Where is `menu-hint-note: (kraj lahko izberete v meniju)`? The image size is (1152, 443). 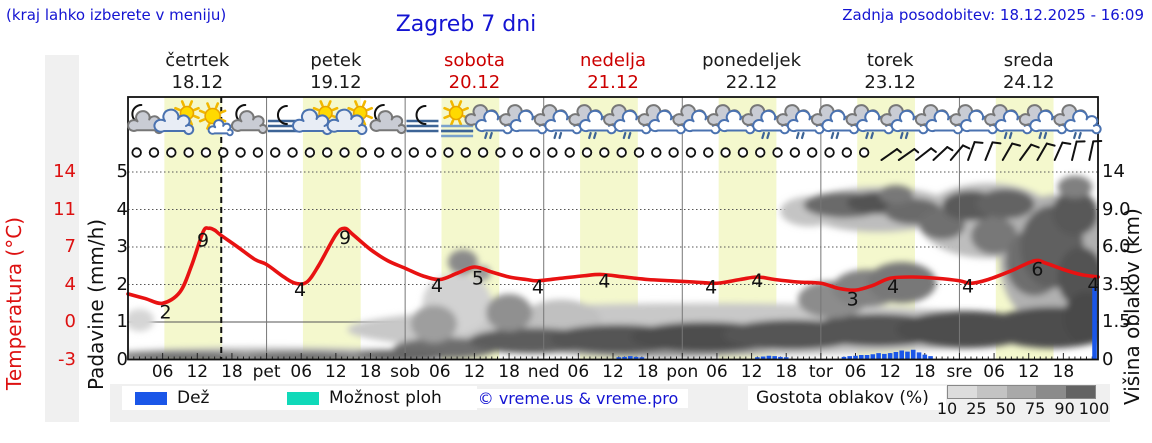
menu-hint-note: (kraj lahko izberete v meniju) is located at coordinates (116, 15).